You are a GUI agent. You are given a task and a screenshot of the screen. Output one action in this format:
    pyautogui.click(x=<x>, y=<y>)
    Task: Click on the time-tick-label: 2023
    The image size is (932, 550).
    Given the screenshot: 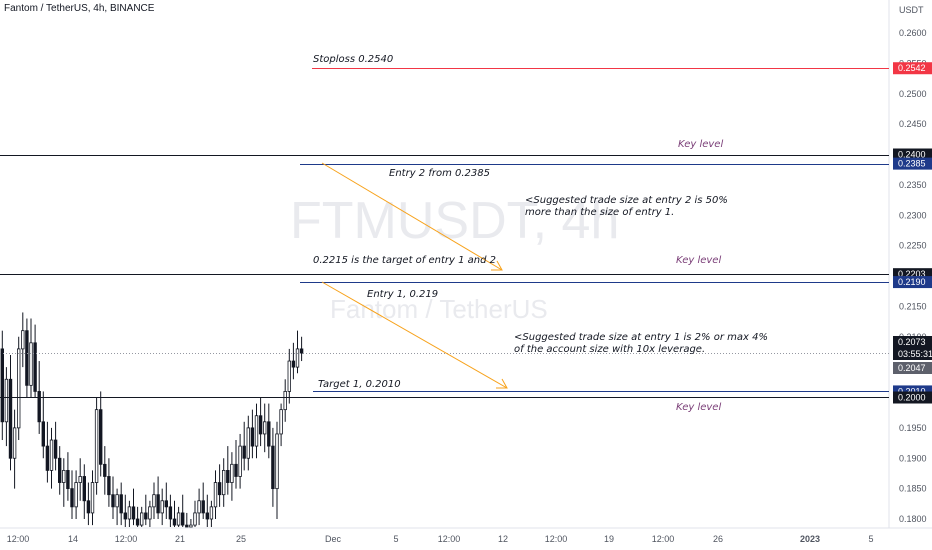 What is the action you would take?
    pyautogui.click(x=810, y=539)
    